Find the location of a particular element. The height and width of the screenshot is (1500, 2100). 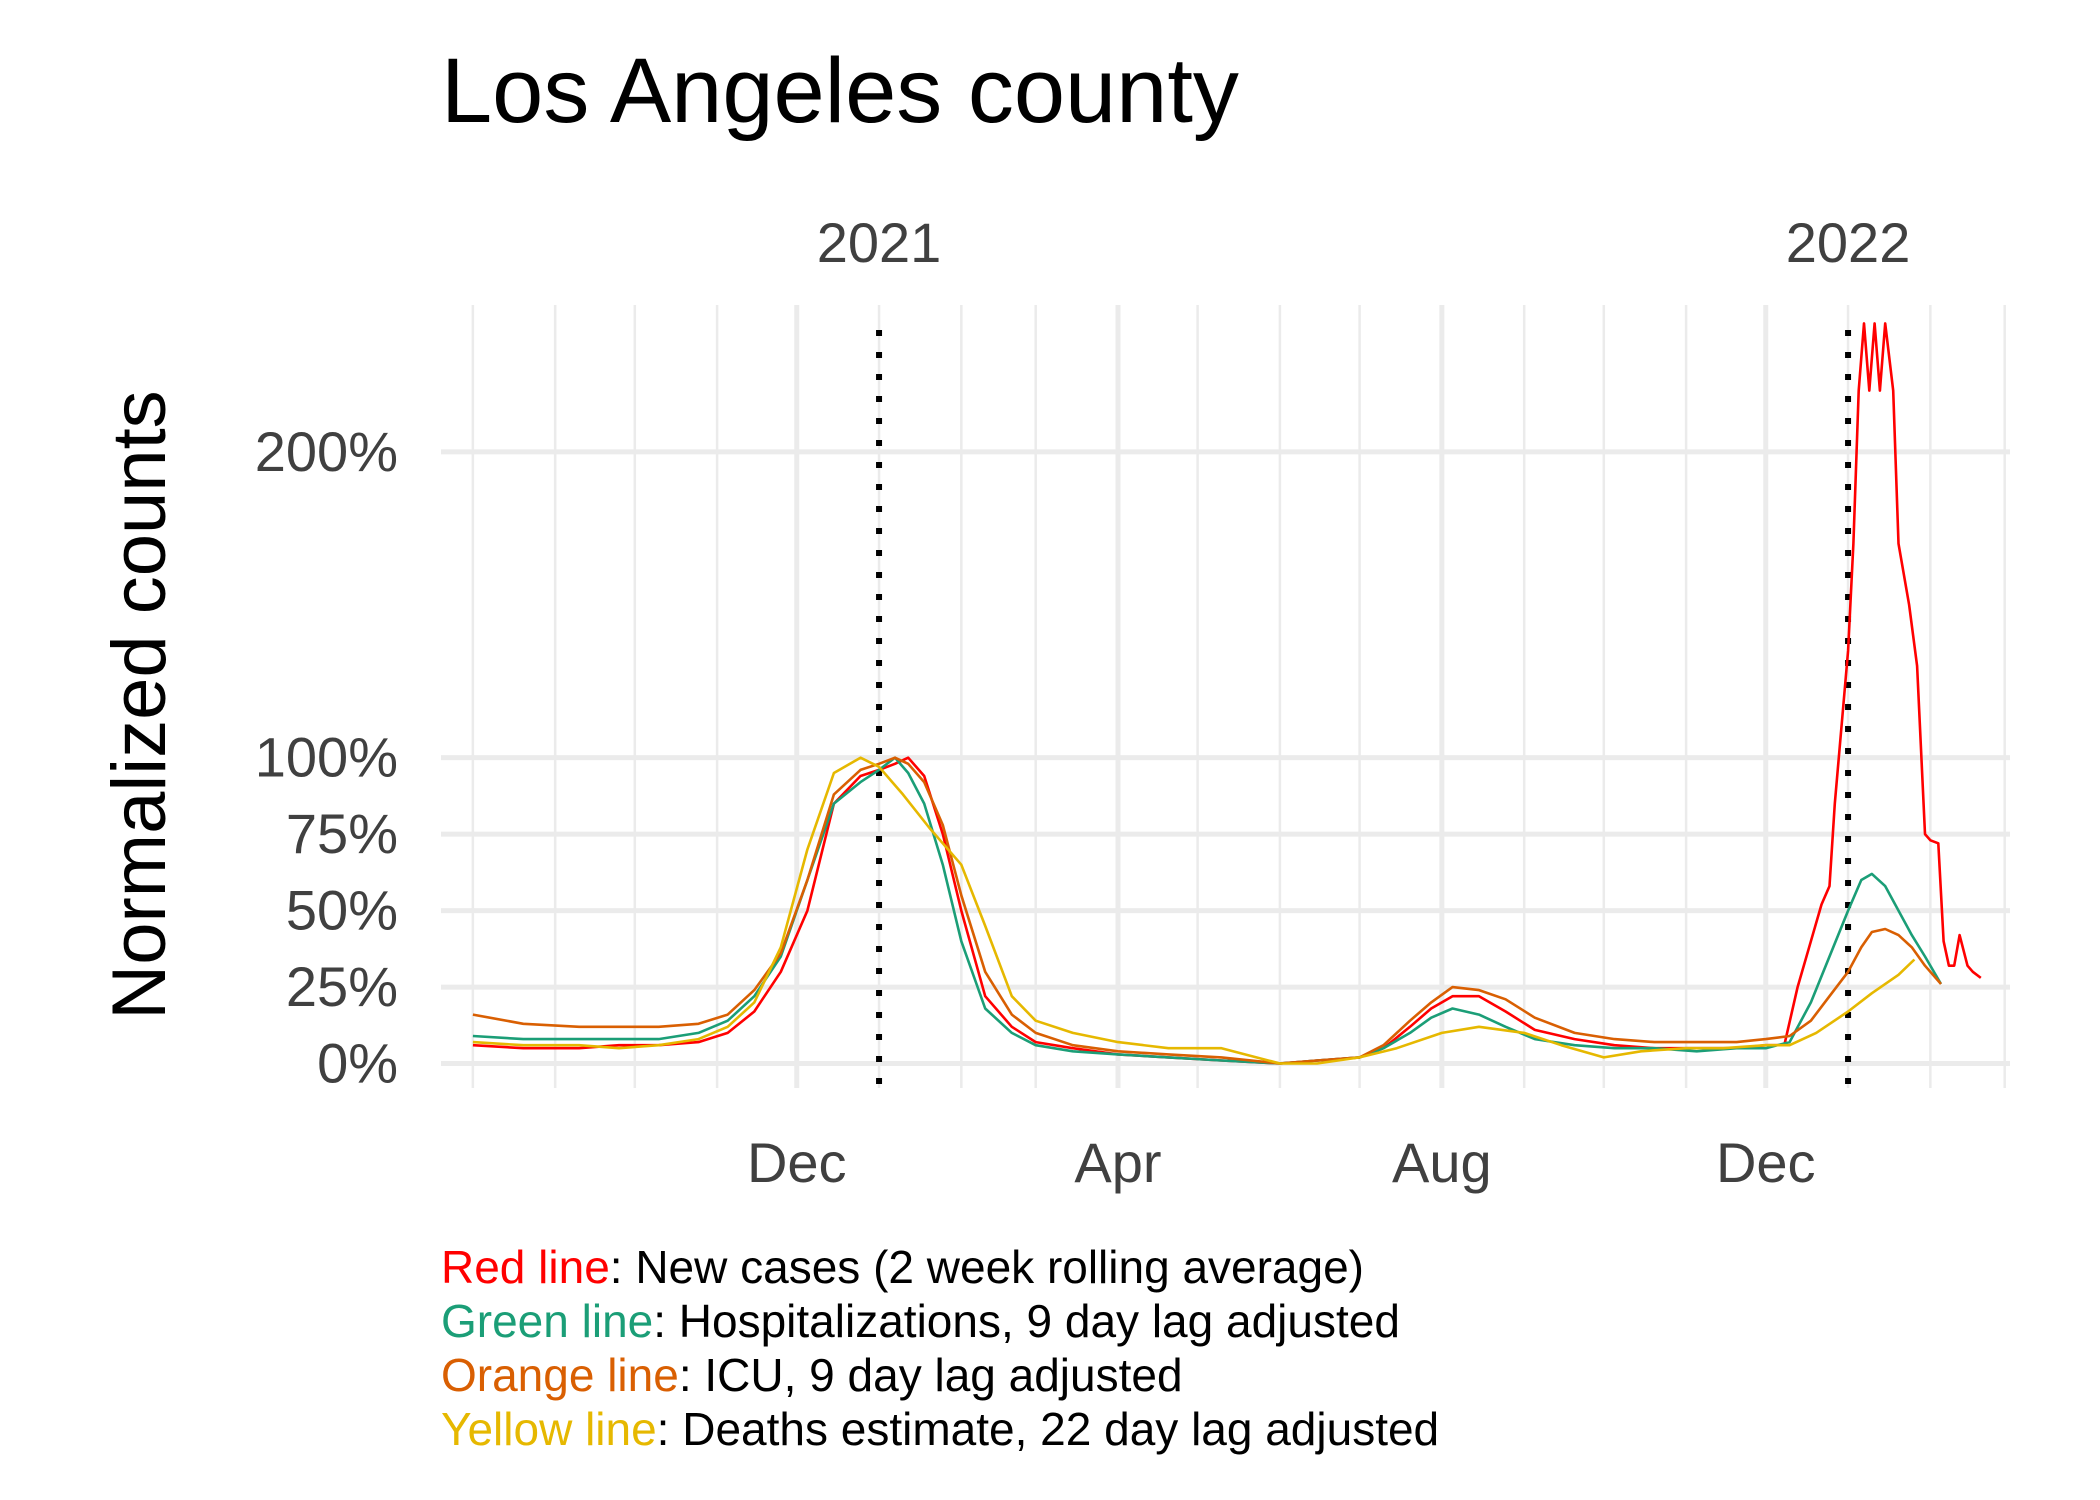

y-tick-label: 0% is located at coordinates (357, 1063).